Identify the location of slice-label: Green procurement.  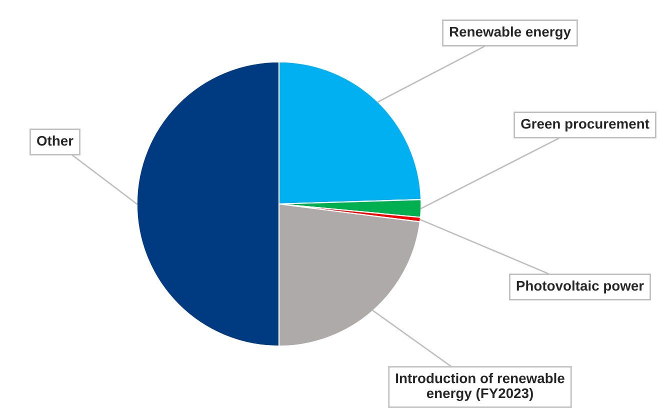
(585, 125).